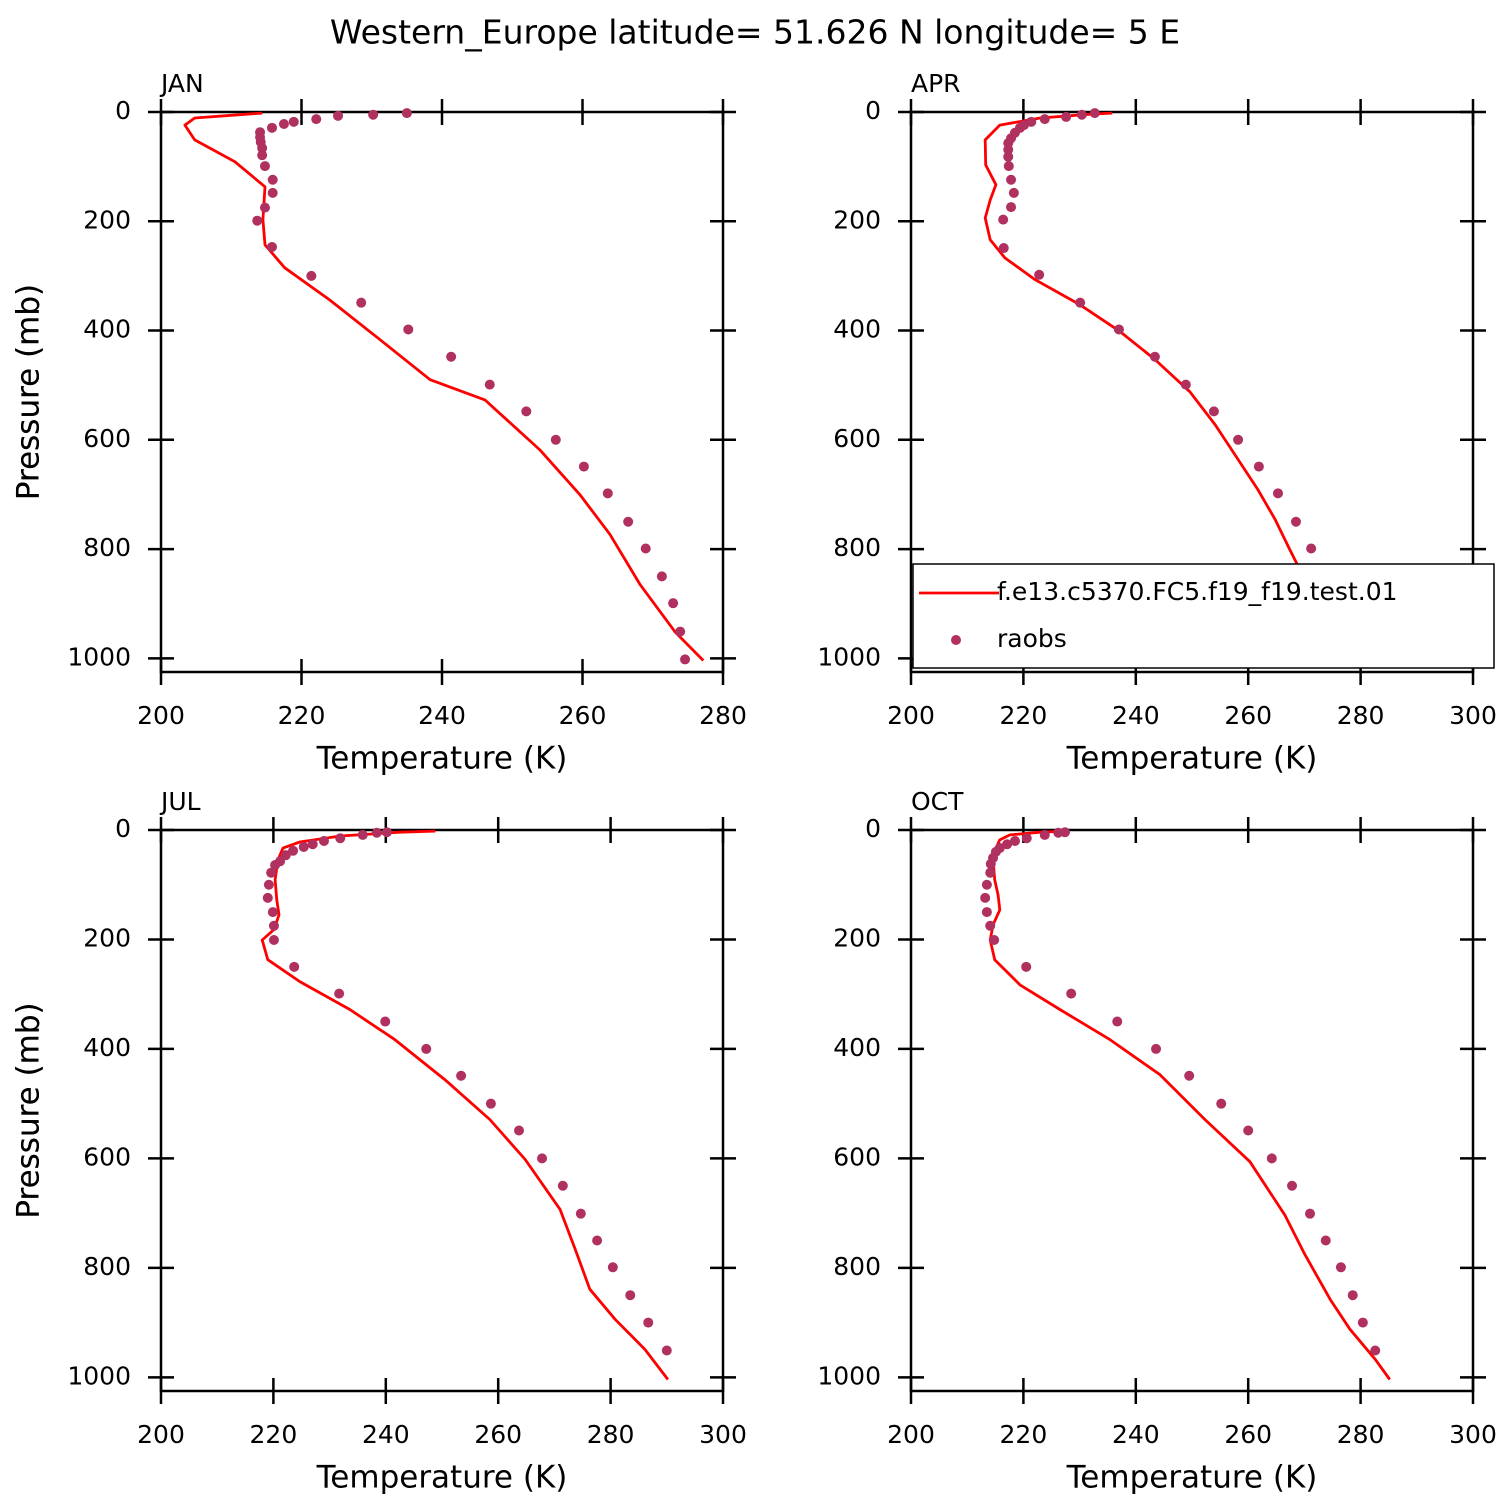 Image resolution: width=1510 pixels, height=1510 pixels. Describe the element at coordinates (956, 640) in the screenshot. I see `legend-marker` at that location.